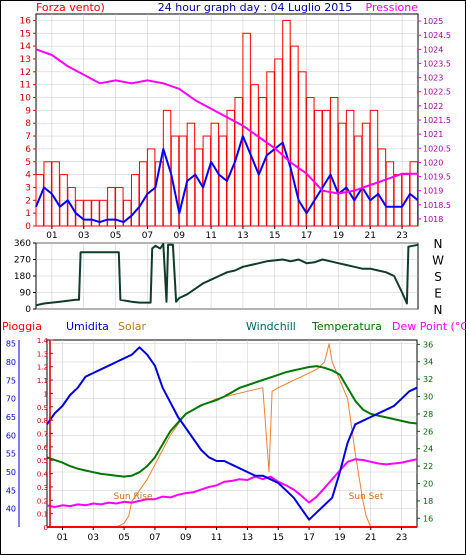 The height and width of the screenshot is (555, 466). I want to click on pressure-tick-label: 1024.5, so click(437, 35).